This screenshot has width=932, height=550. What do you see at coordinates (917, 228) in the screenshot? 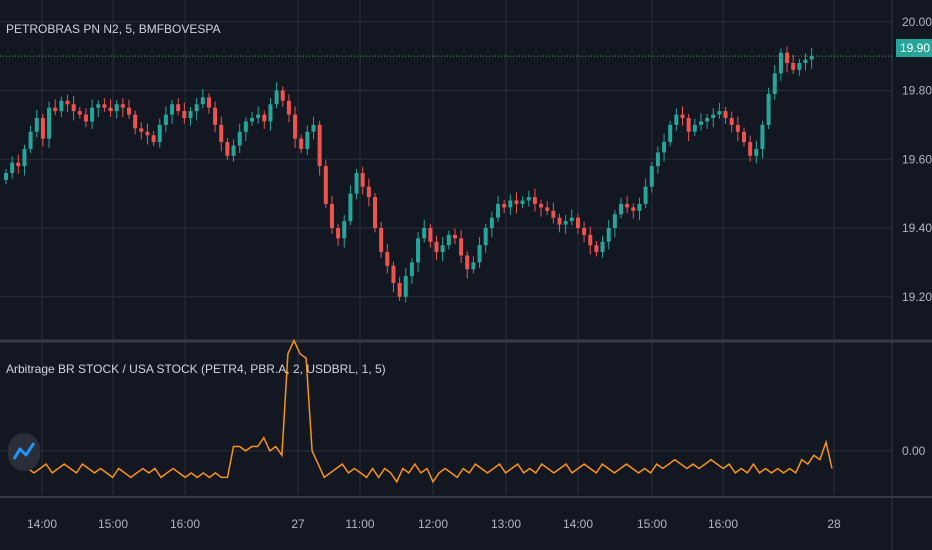
I see `y-tick-label: 19.40` at bounding box center [917, 228].